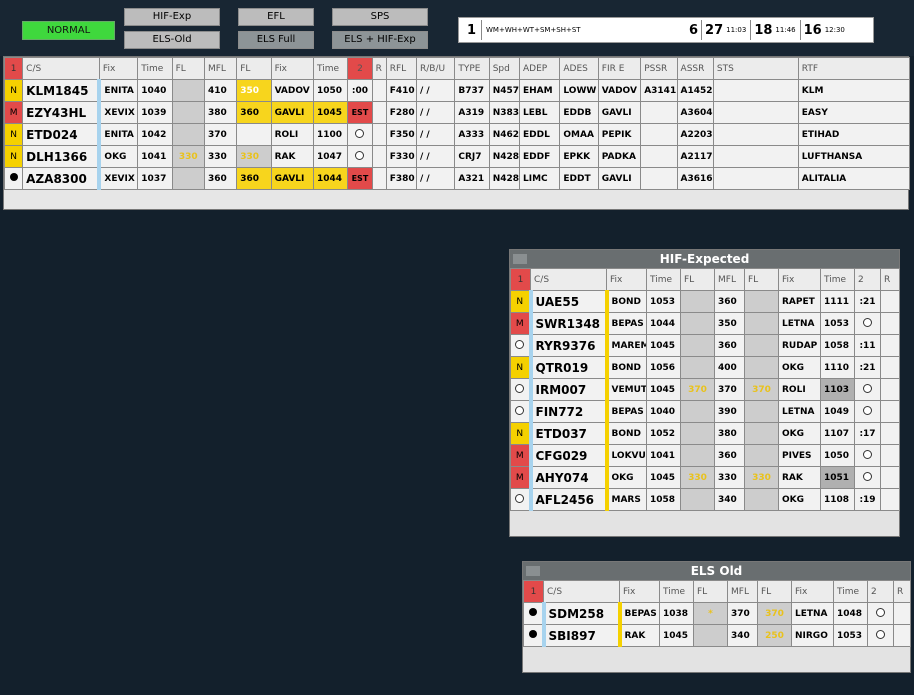 The image size is (914, 695). Describe the element at coordinates (360, 90) in the screenshot. I see `column-2-cell: :00` at that location.